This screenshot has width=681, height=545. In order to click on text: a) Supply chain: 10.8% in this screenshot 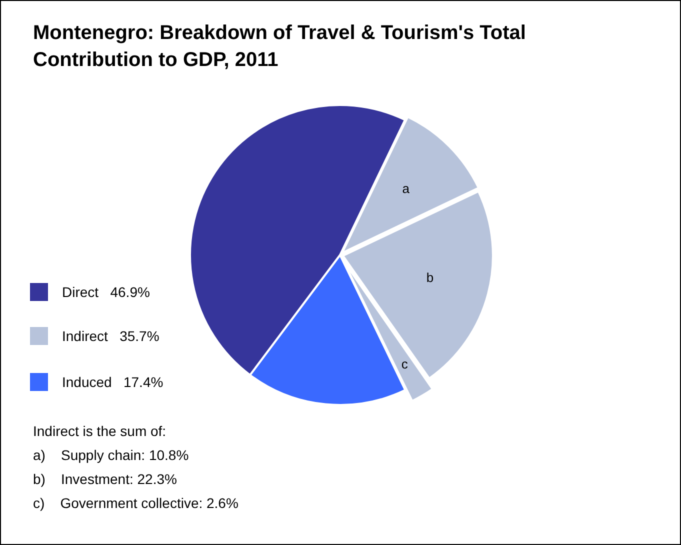, I will do `click(111, 455)`.